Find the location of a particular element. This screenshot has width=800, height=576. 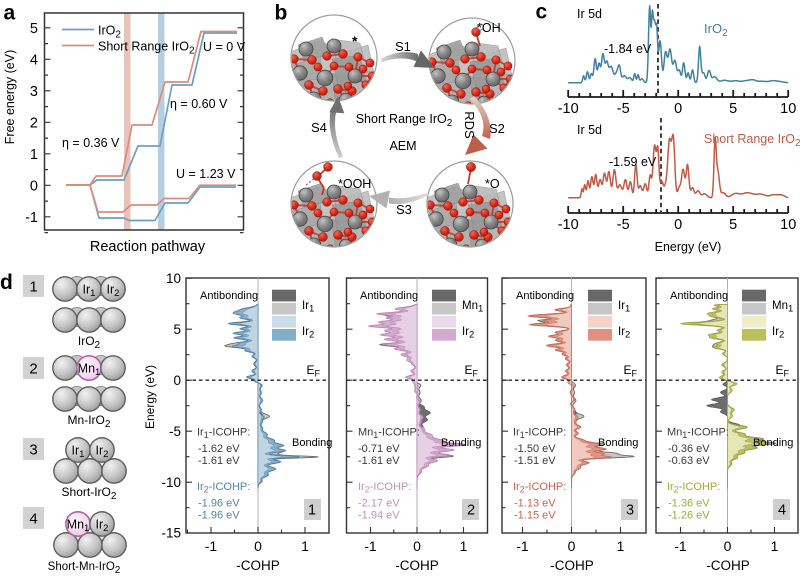

svg-text: Reaction pathway is located at coordinates (148, 247).